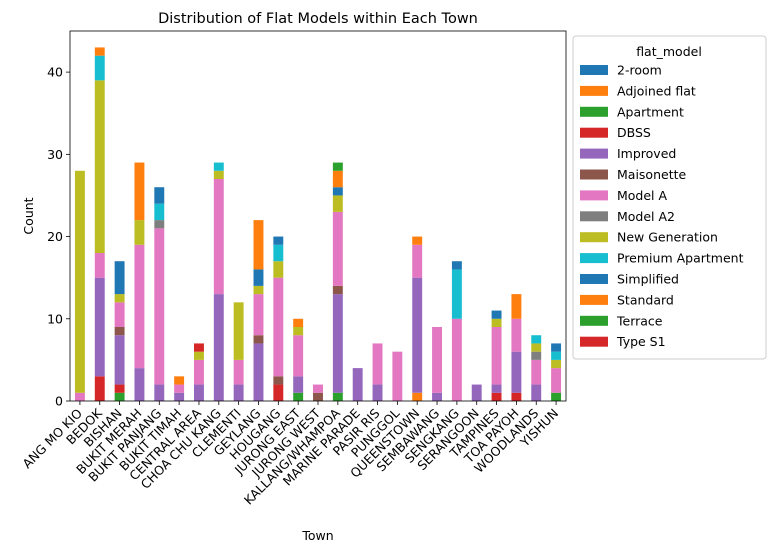 The height and width of the screenshot is (552, 773). Describe the element at coordinates (667, 237) in the screenshot. I see `legend-entry-label: New Generation` at that location.